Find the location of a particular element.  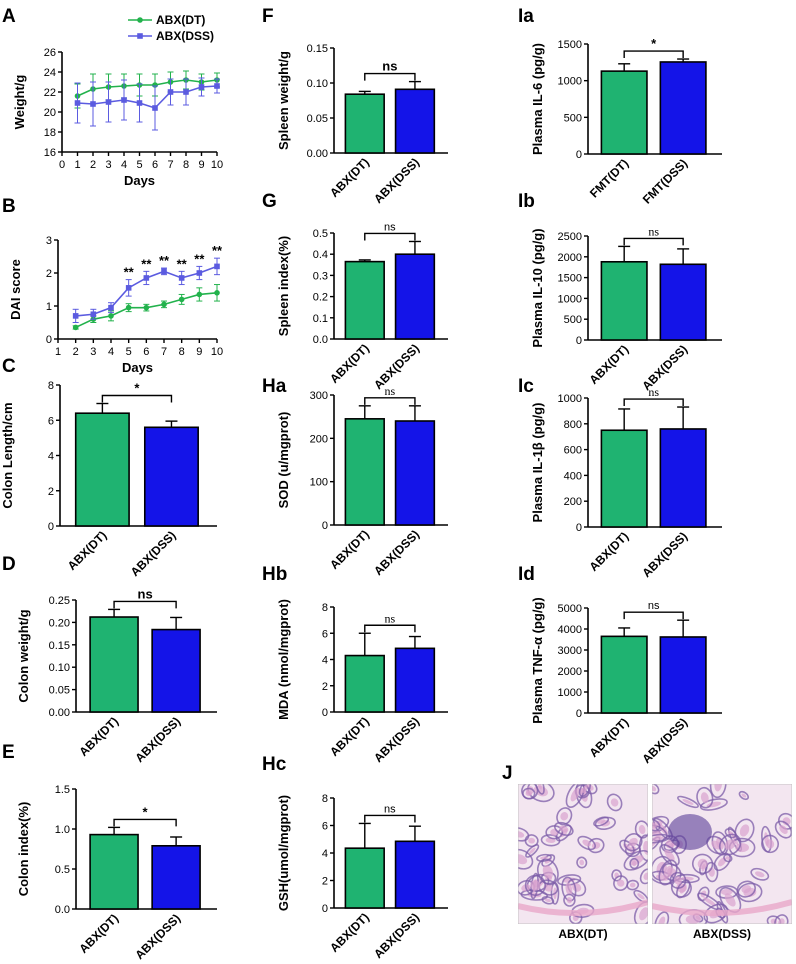

y-axis-label: MDA (nmol/mgprot) is located at coordinates (283, 659).